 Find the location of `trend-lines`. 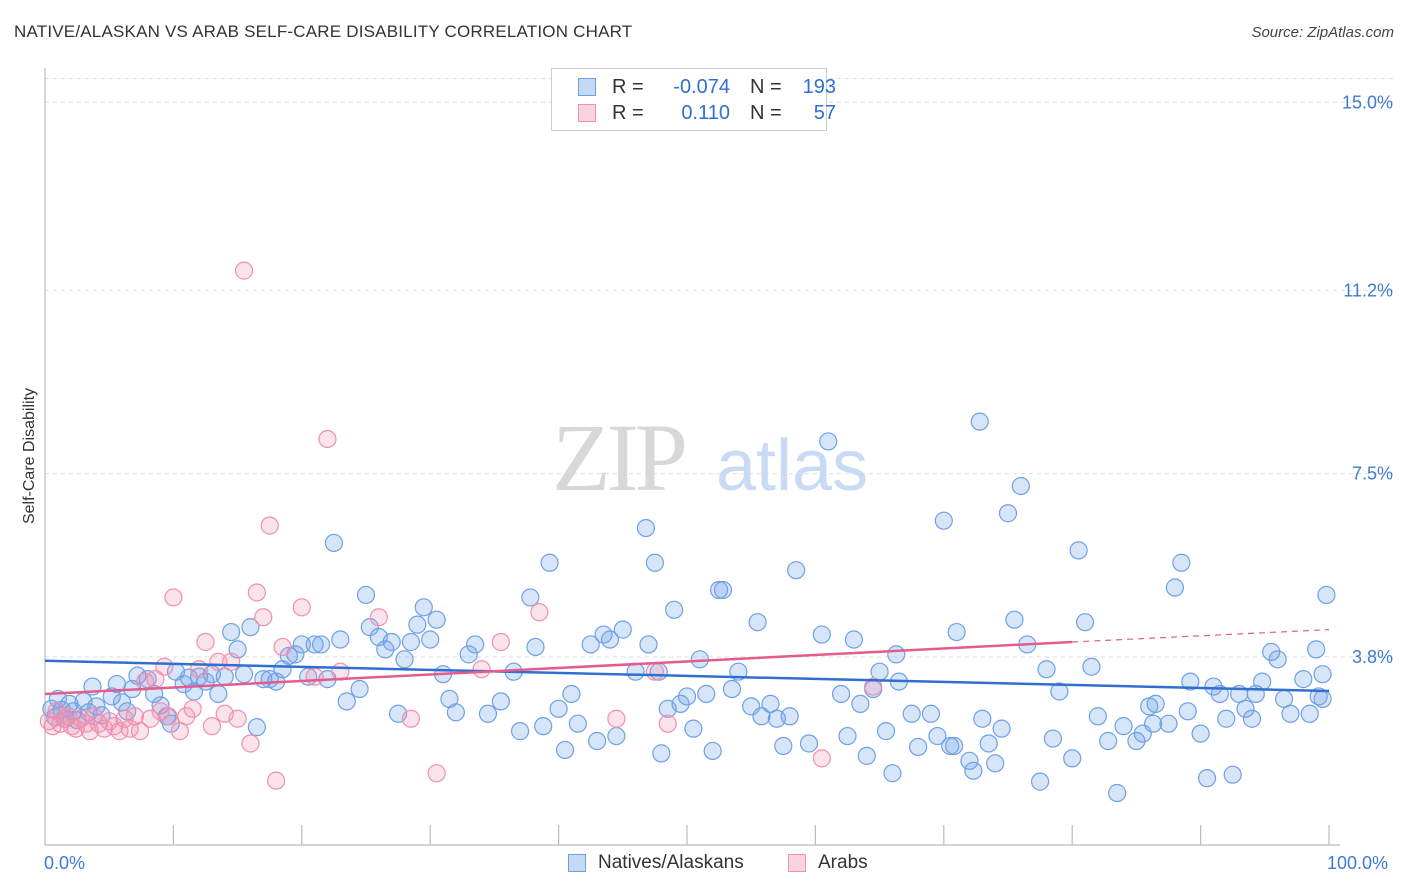

trend-lines is located at coordinates (687, 662).